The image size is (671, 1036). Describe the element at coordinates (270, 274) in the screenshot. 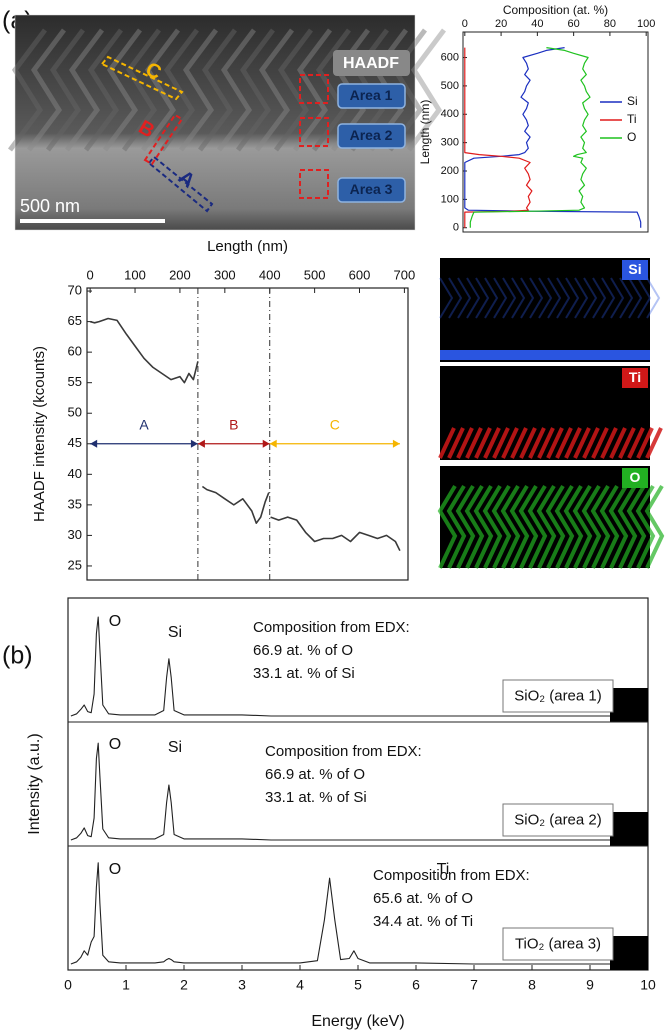

I see `x-tick-label: 400` at that location.